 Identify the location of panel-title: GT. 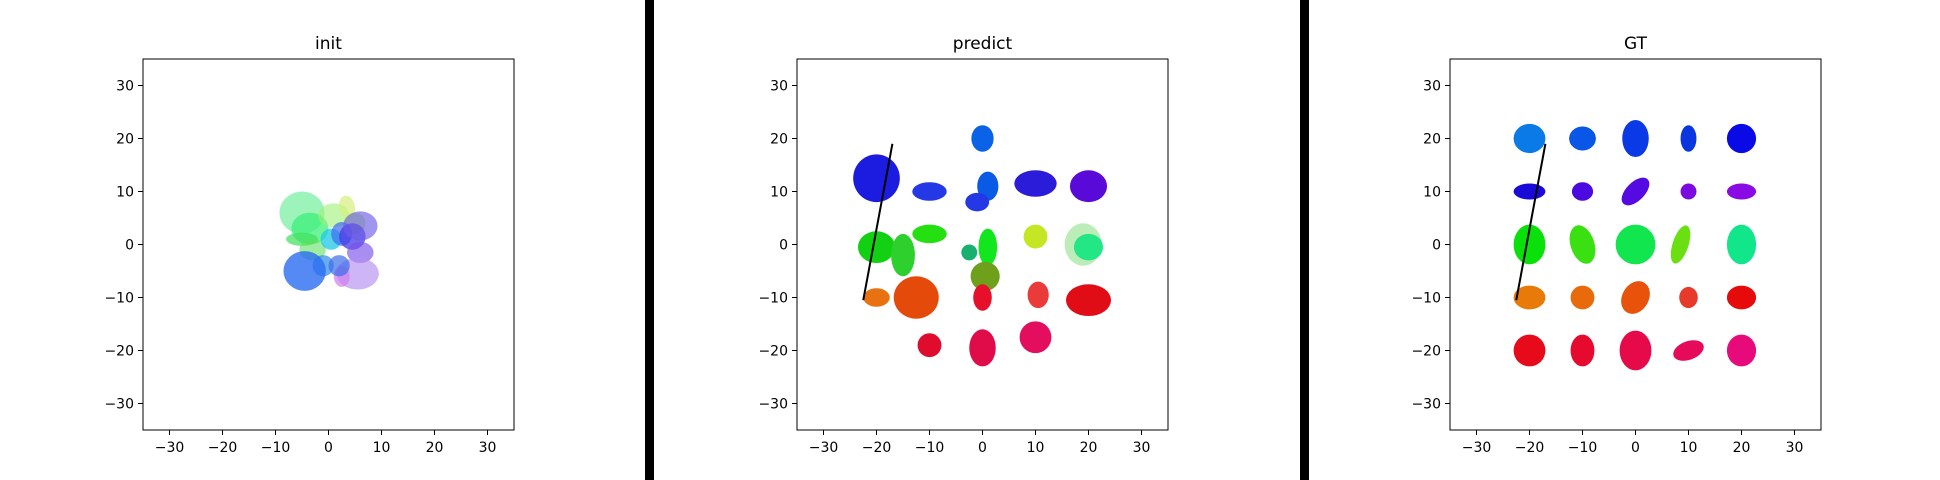
(1636, 44).